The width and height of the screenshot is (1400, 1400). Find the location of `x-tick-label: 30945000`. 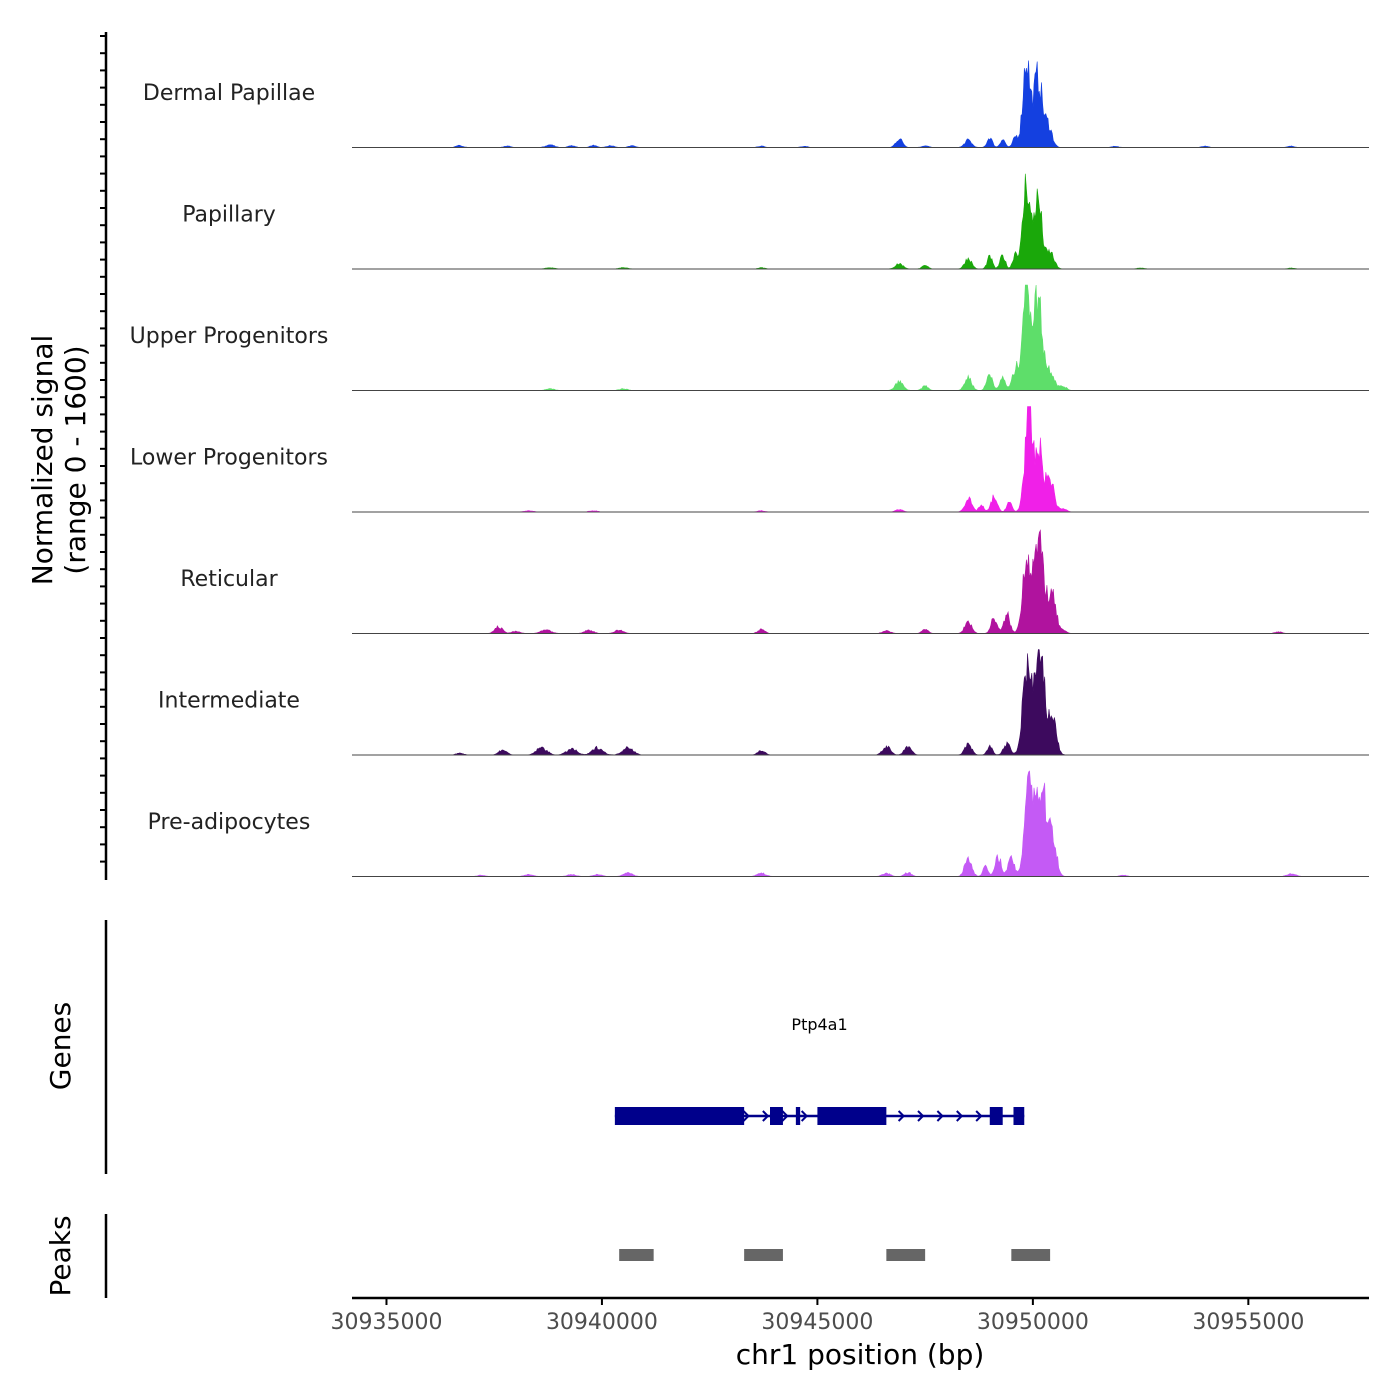

x-tick-label: 30945000 is located at coordinates (817, 1322).